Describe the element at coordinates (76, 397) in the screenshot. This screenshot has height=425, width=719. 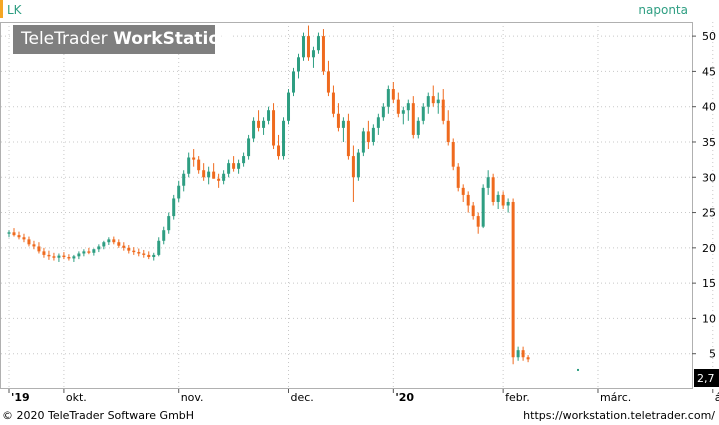
I see `x-tick-label: okt.` at that location.